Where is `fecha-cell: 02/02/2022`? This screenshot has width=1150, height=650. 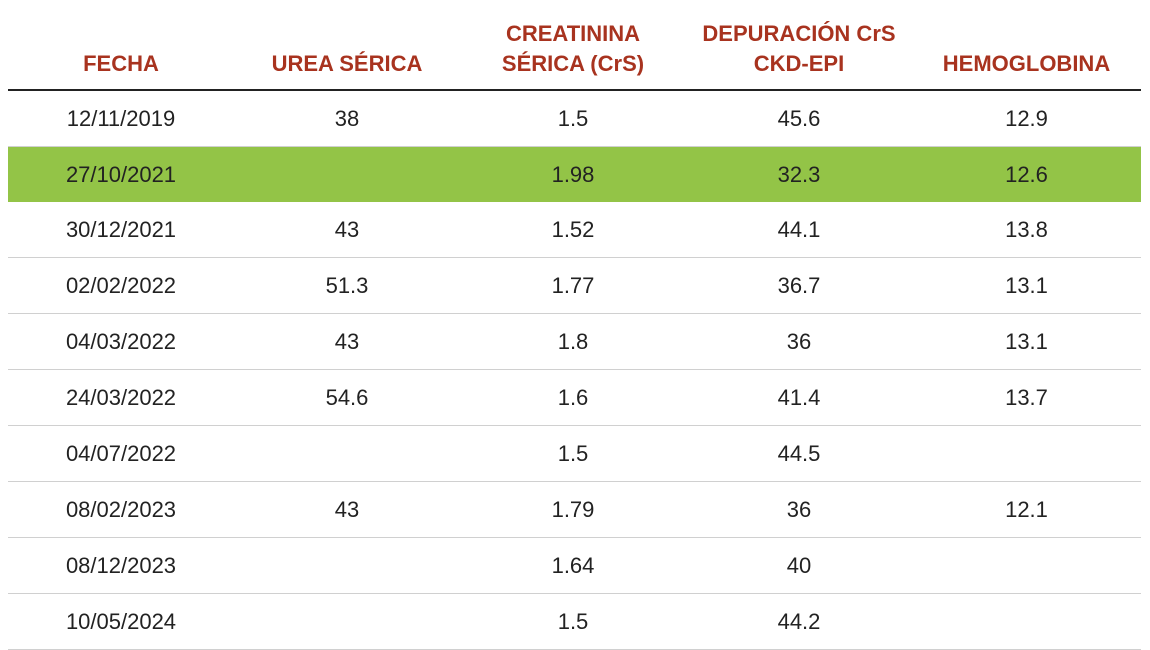 fecha-cell: 02/02/2022 is located at coordinates (121, 285).